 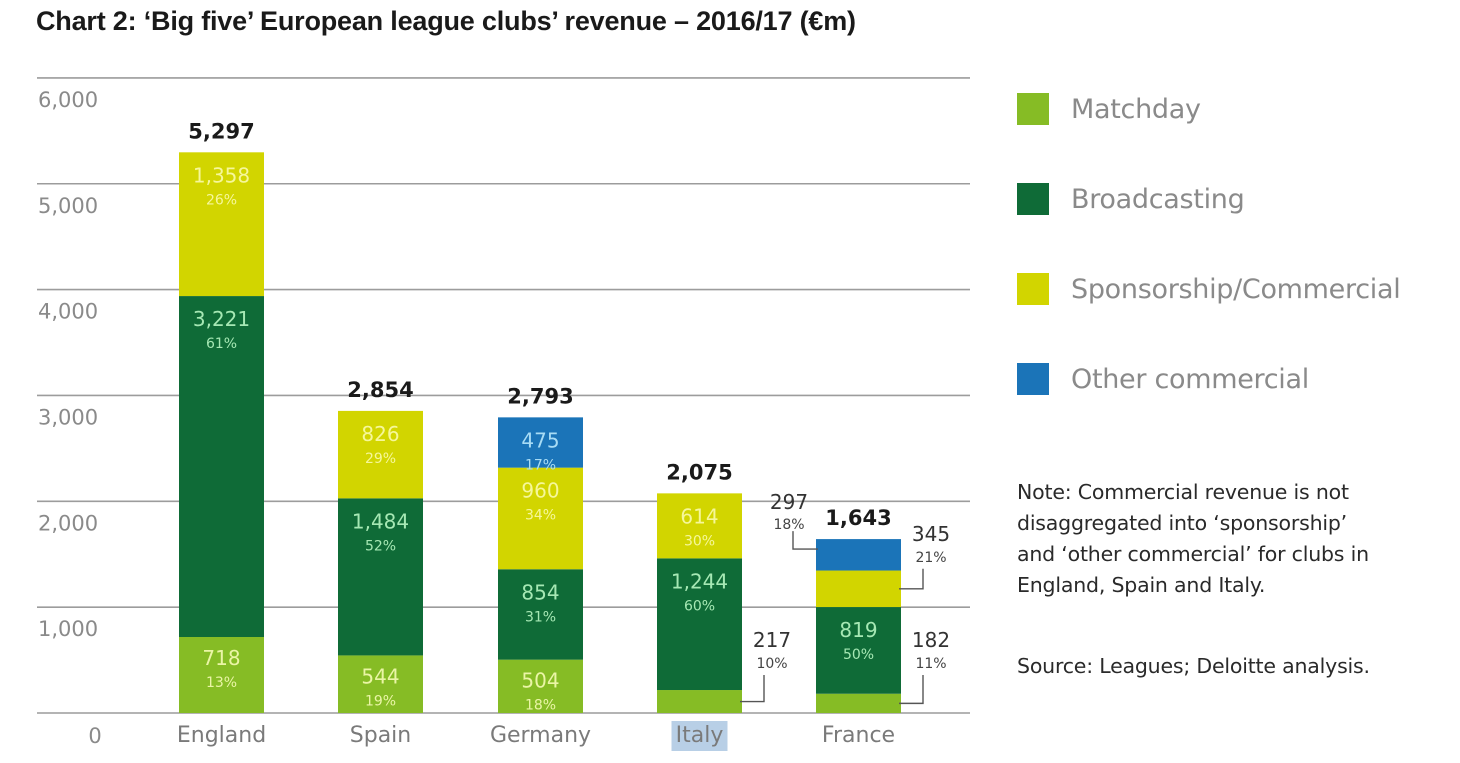 What do you see at coordinates (858, 518) in the screenshot?
I see `bar-total-label: 1,643` at bounding box center [858, 518].